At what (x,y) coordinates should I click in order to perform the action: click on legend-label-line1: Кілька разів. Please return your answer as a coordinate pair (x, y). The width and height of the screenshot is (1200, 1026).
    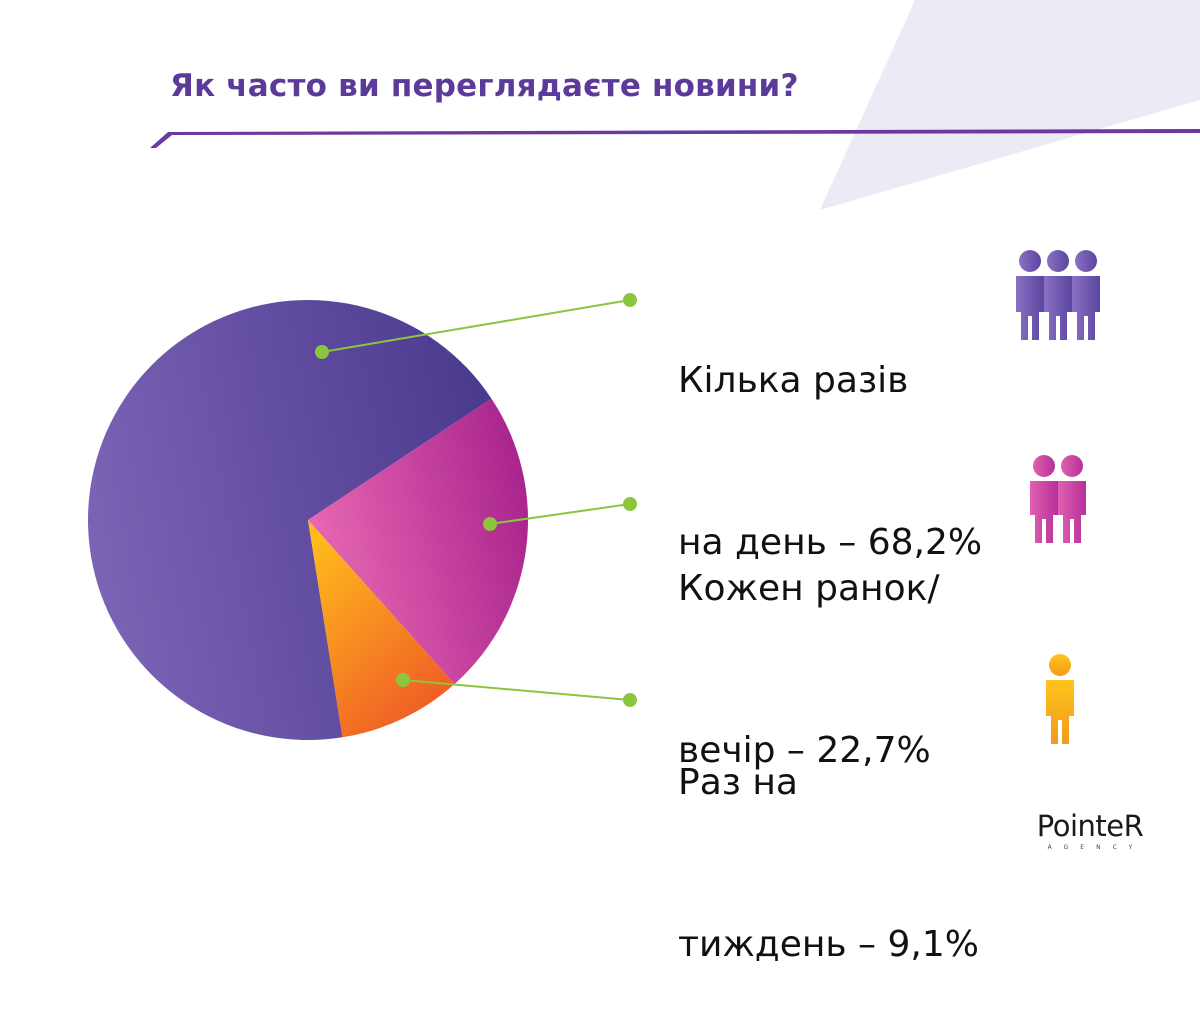
    Looking at the image, I should click on (793, 380).